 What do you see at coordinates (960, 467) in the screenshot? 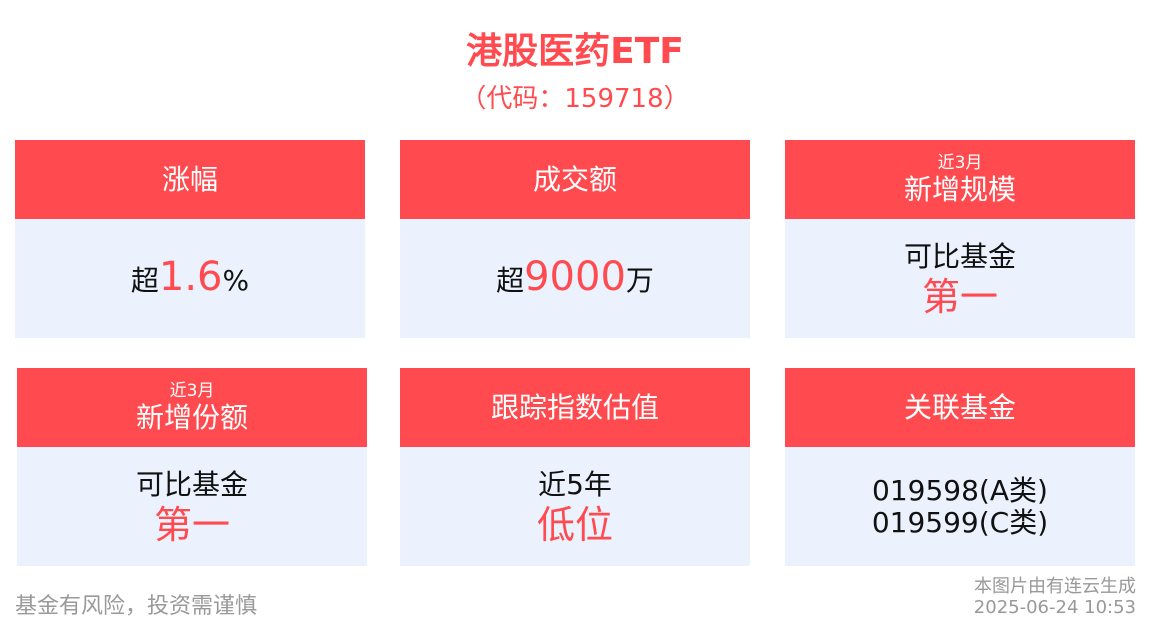
I see `card-related-funds: 关联基金 019598(A类) 019599(C类)` at bounding box center [960, 467].